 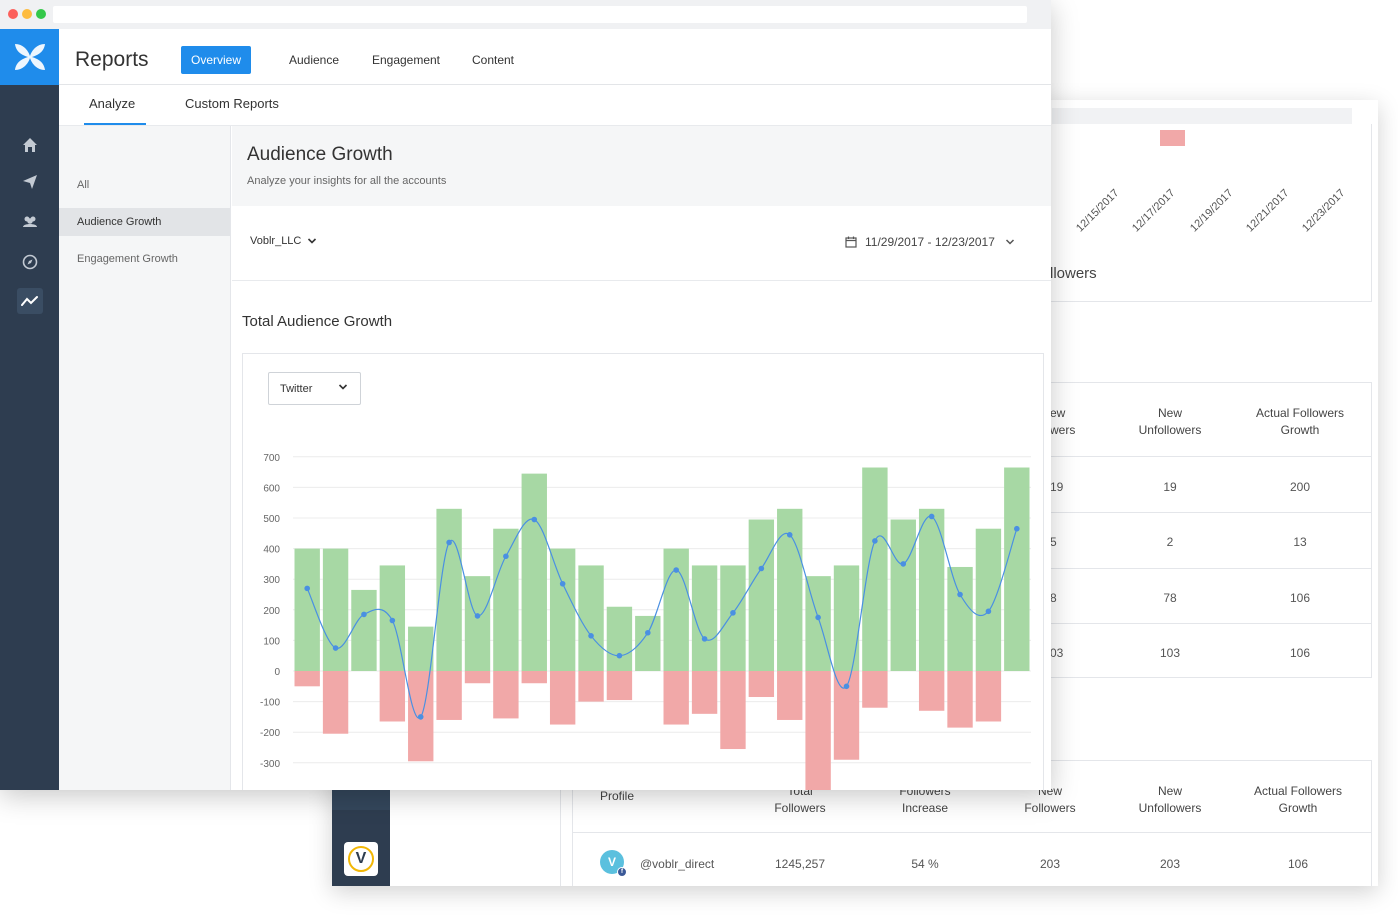 I want to click on background-table1-cell: 103, so click(x=1170, y=653).